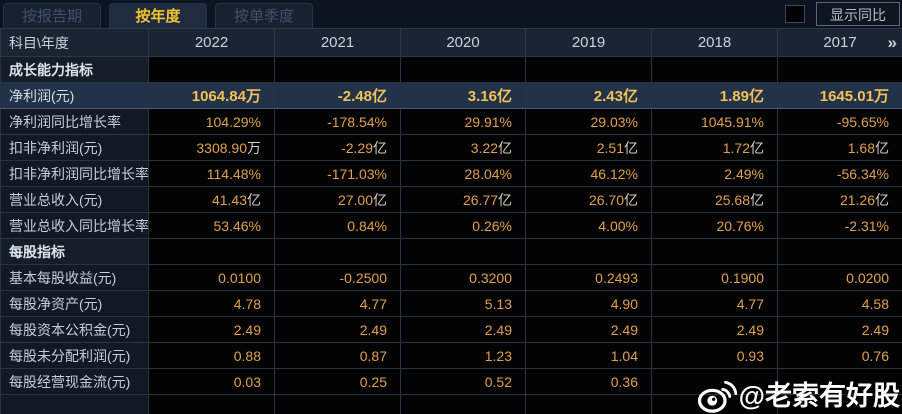 The height and width of the screenshot is (414, 902). What do you see at coordinates (158, 15) in the screenshot?
I see `tab-annual: 按年度` at bounding box center [158, 15].